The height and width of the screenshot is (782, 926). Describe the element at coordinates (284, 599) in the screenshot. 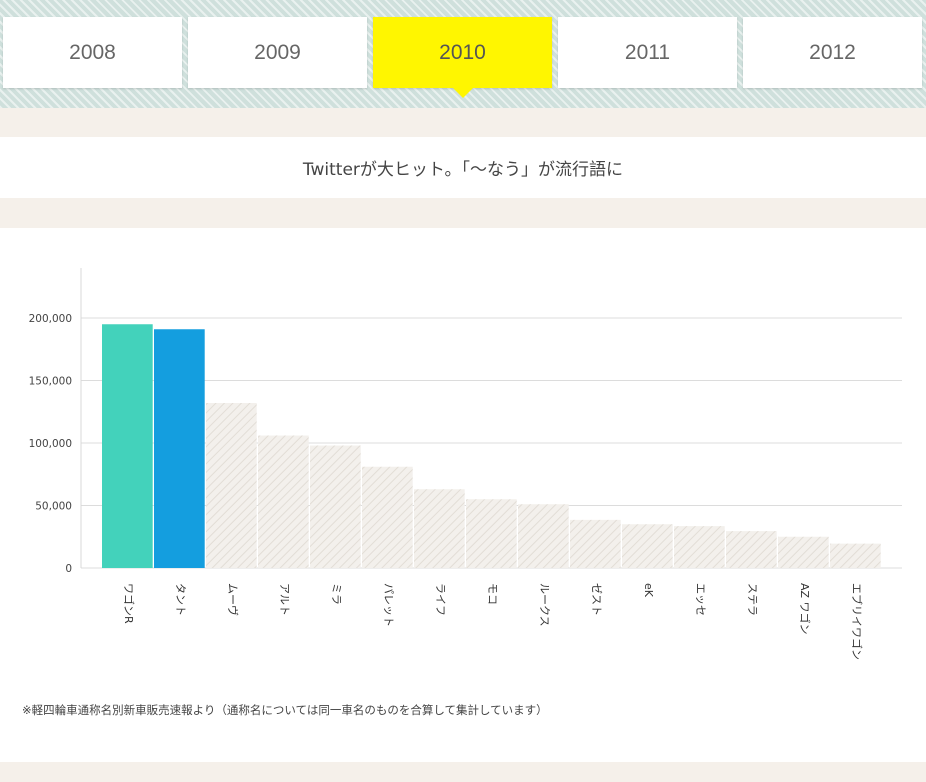

I see `x-category-label: アルト` at that location.